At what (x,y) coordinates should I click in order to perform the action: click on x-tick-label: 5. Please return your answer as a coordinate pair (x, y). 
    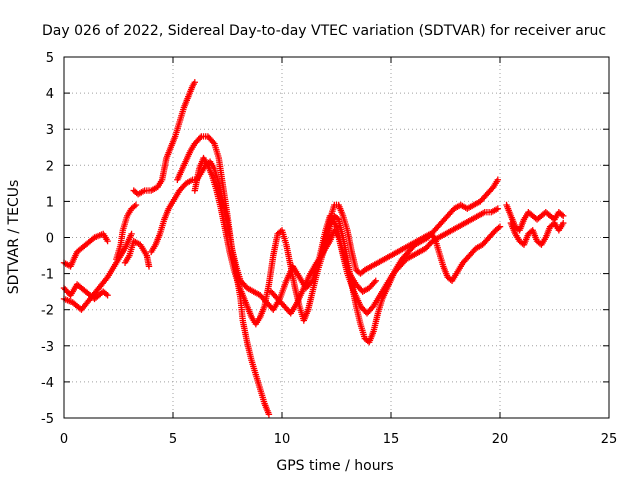
    Looking at the image, I should click on (173, 439).